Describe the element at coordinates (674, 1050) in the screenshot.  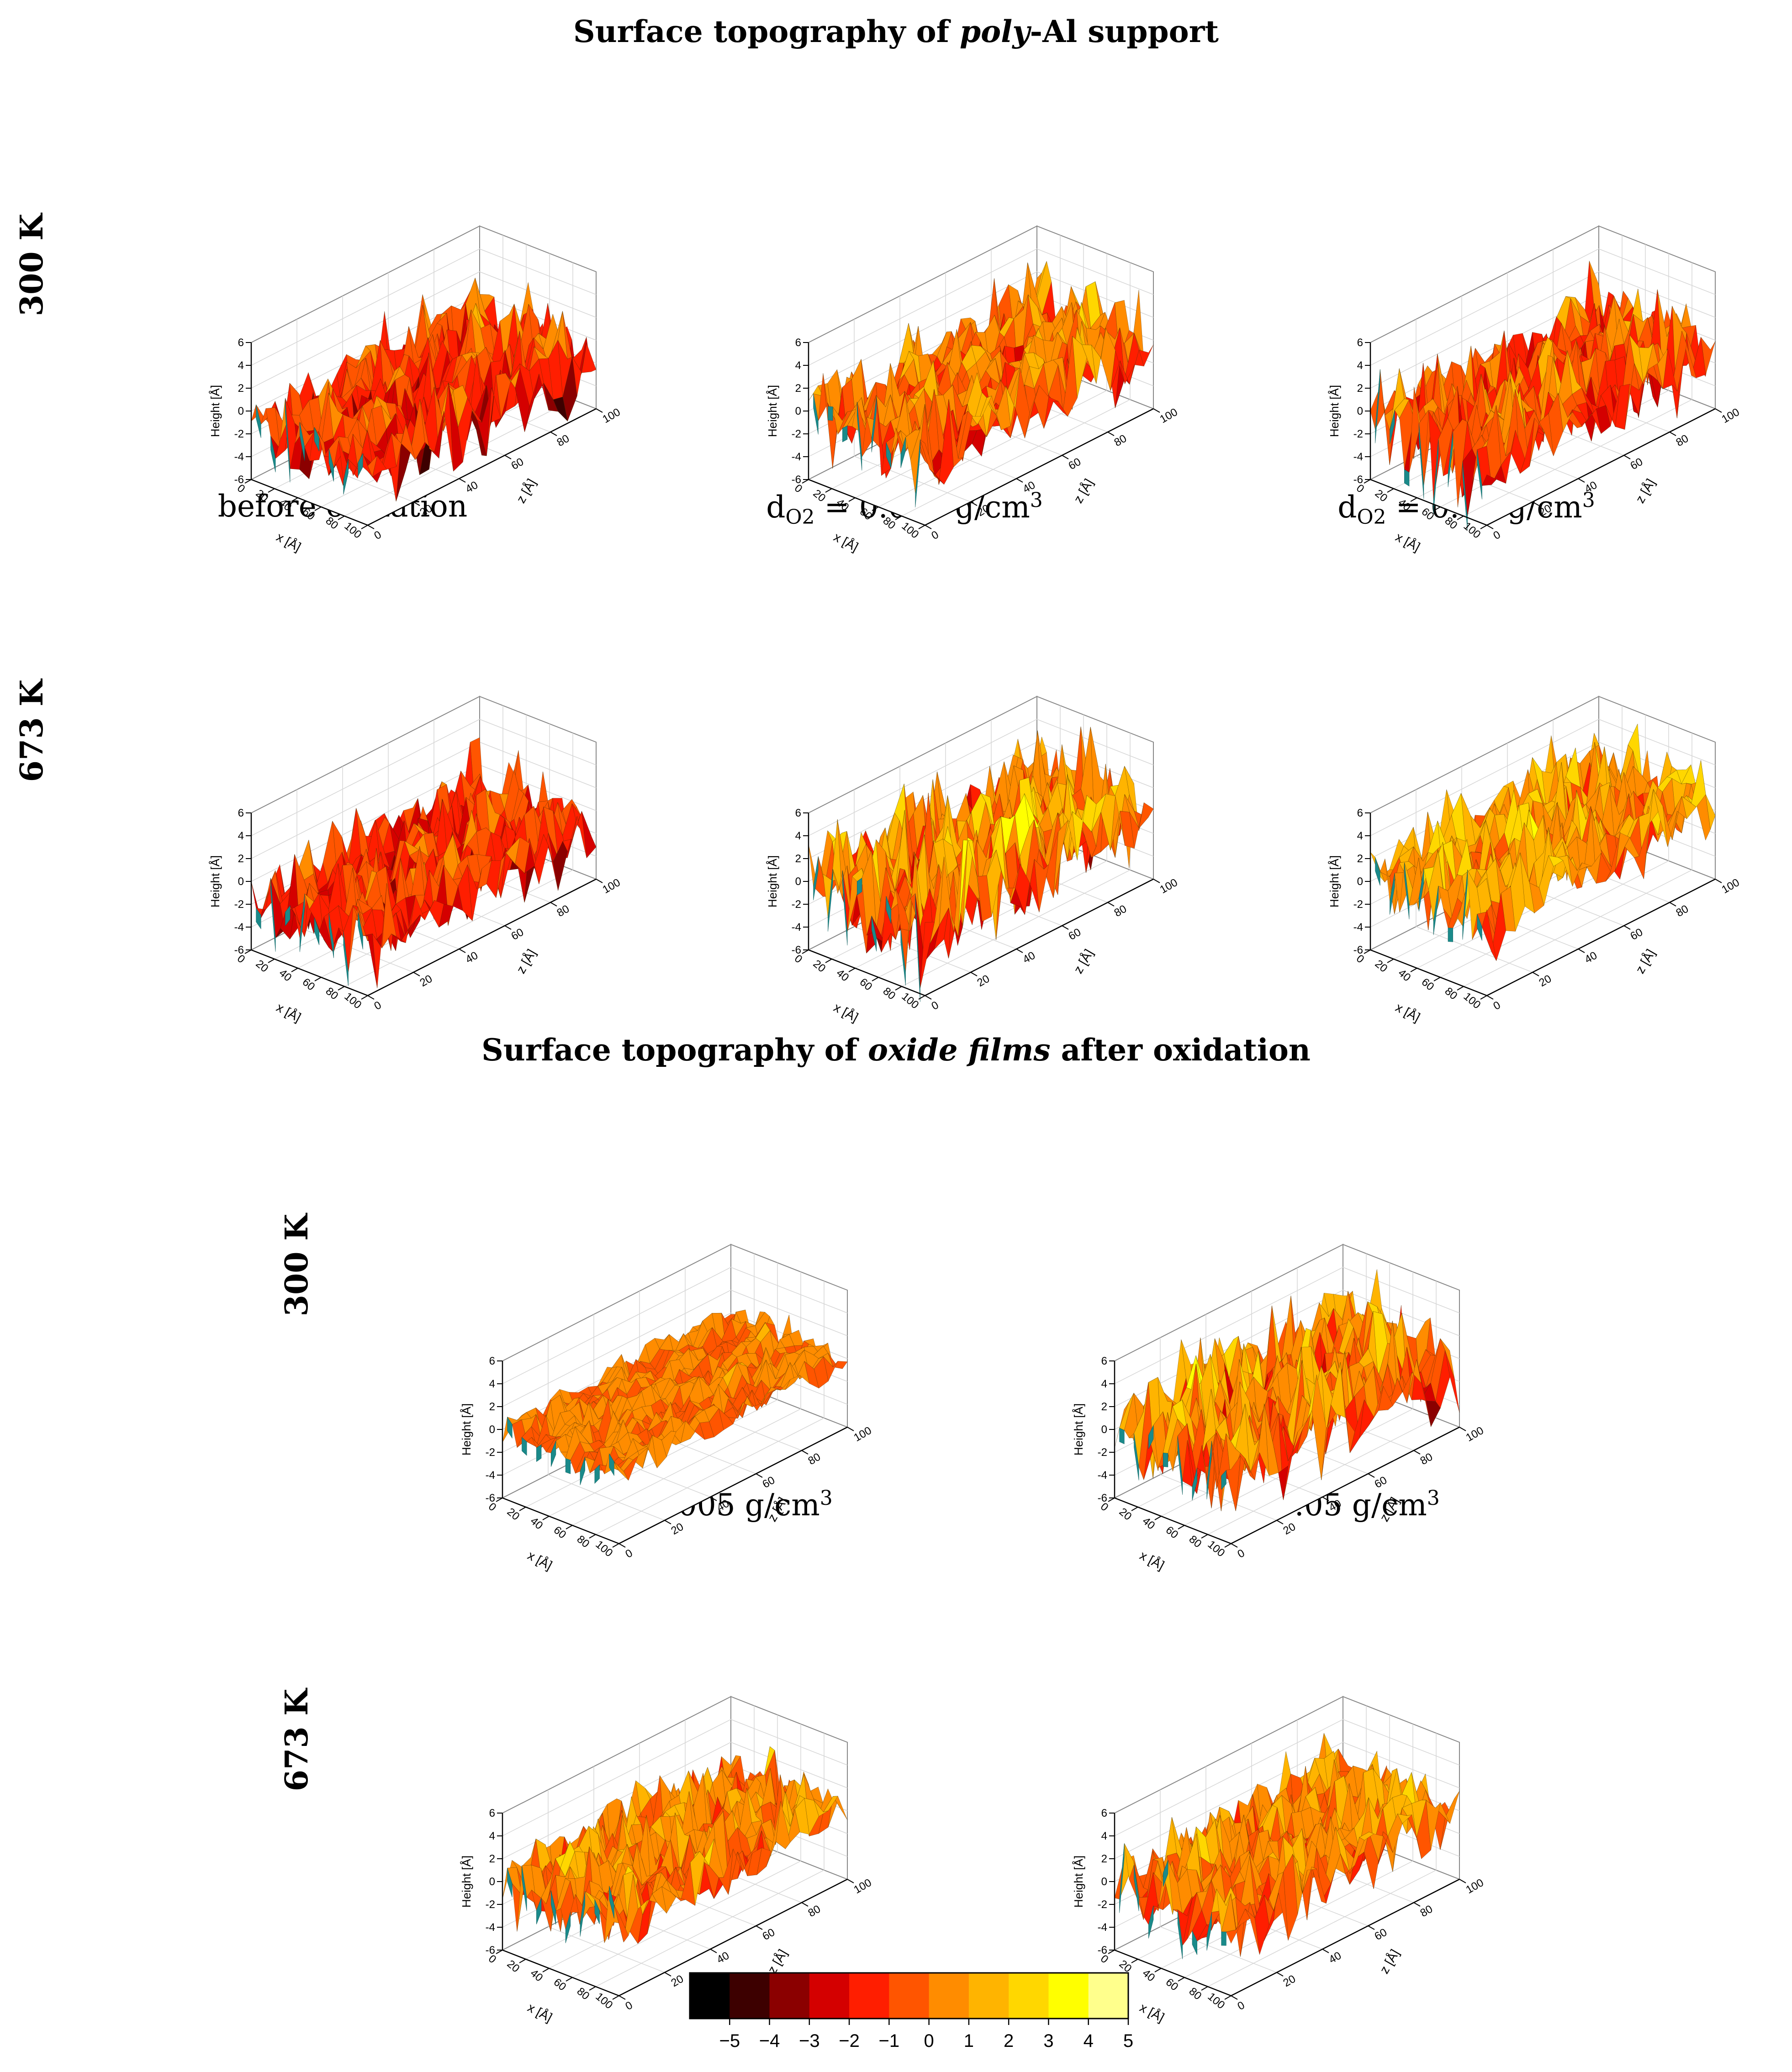
I see `title-text: Surface topography of` at that location.